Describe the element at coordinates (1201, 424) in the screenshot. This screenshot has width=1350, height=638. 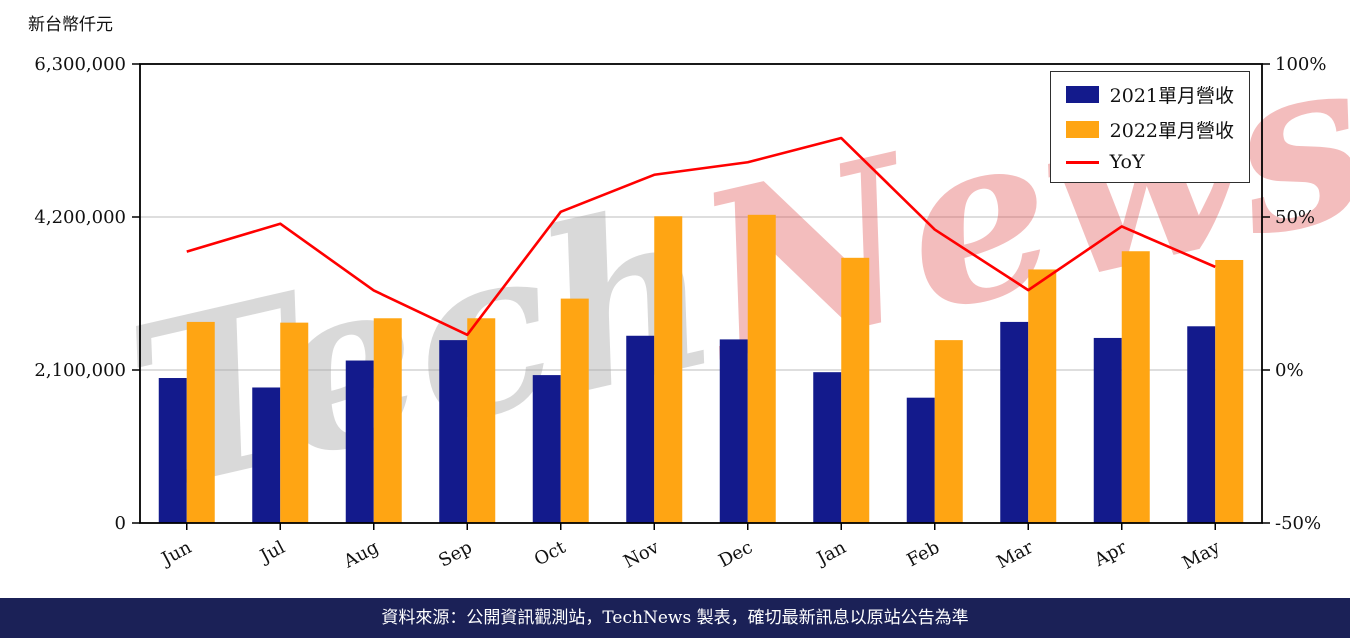
I see `bar-0-May` at that location.